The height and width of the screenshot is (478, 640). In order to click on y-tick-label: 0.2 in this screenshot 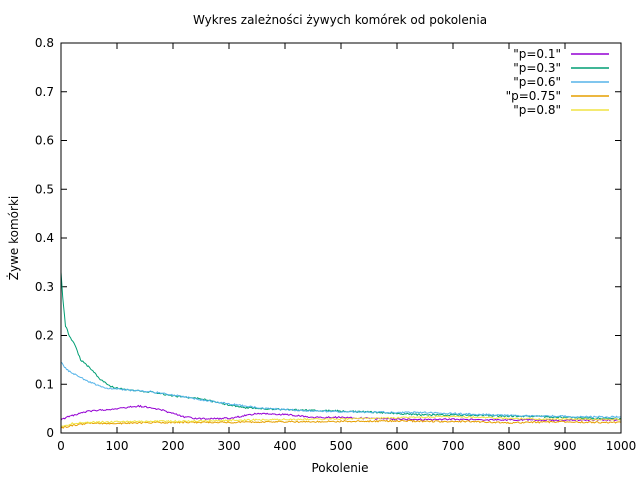, I will do `click(44, 336)`.